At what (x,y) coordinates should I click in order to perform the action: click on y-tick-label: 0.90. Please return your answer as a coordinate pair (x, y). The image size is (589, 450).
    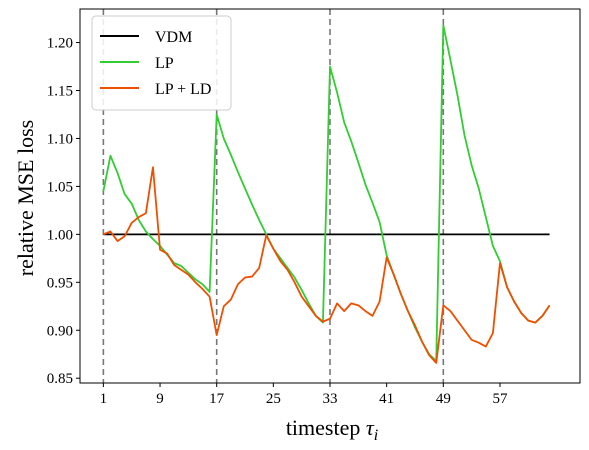
    Looking at the image, I should click on (60, 331).